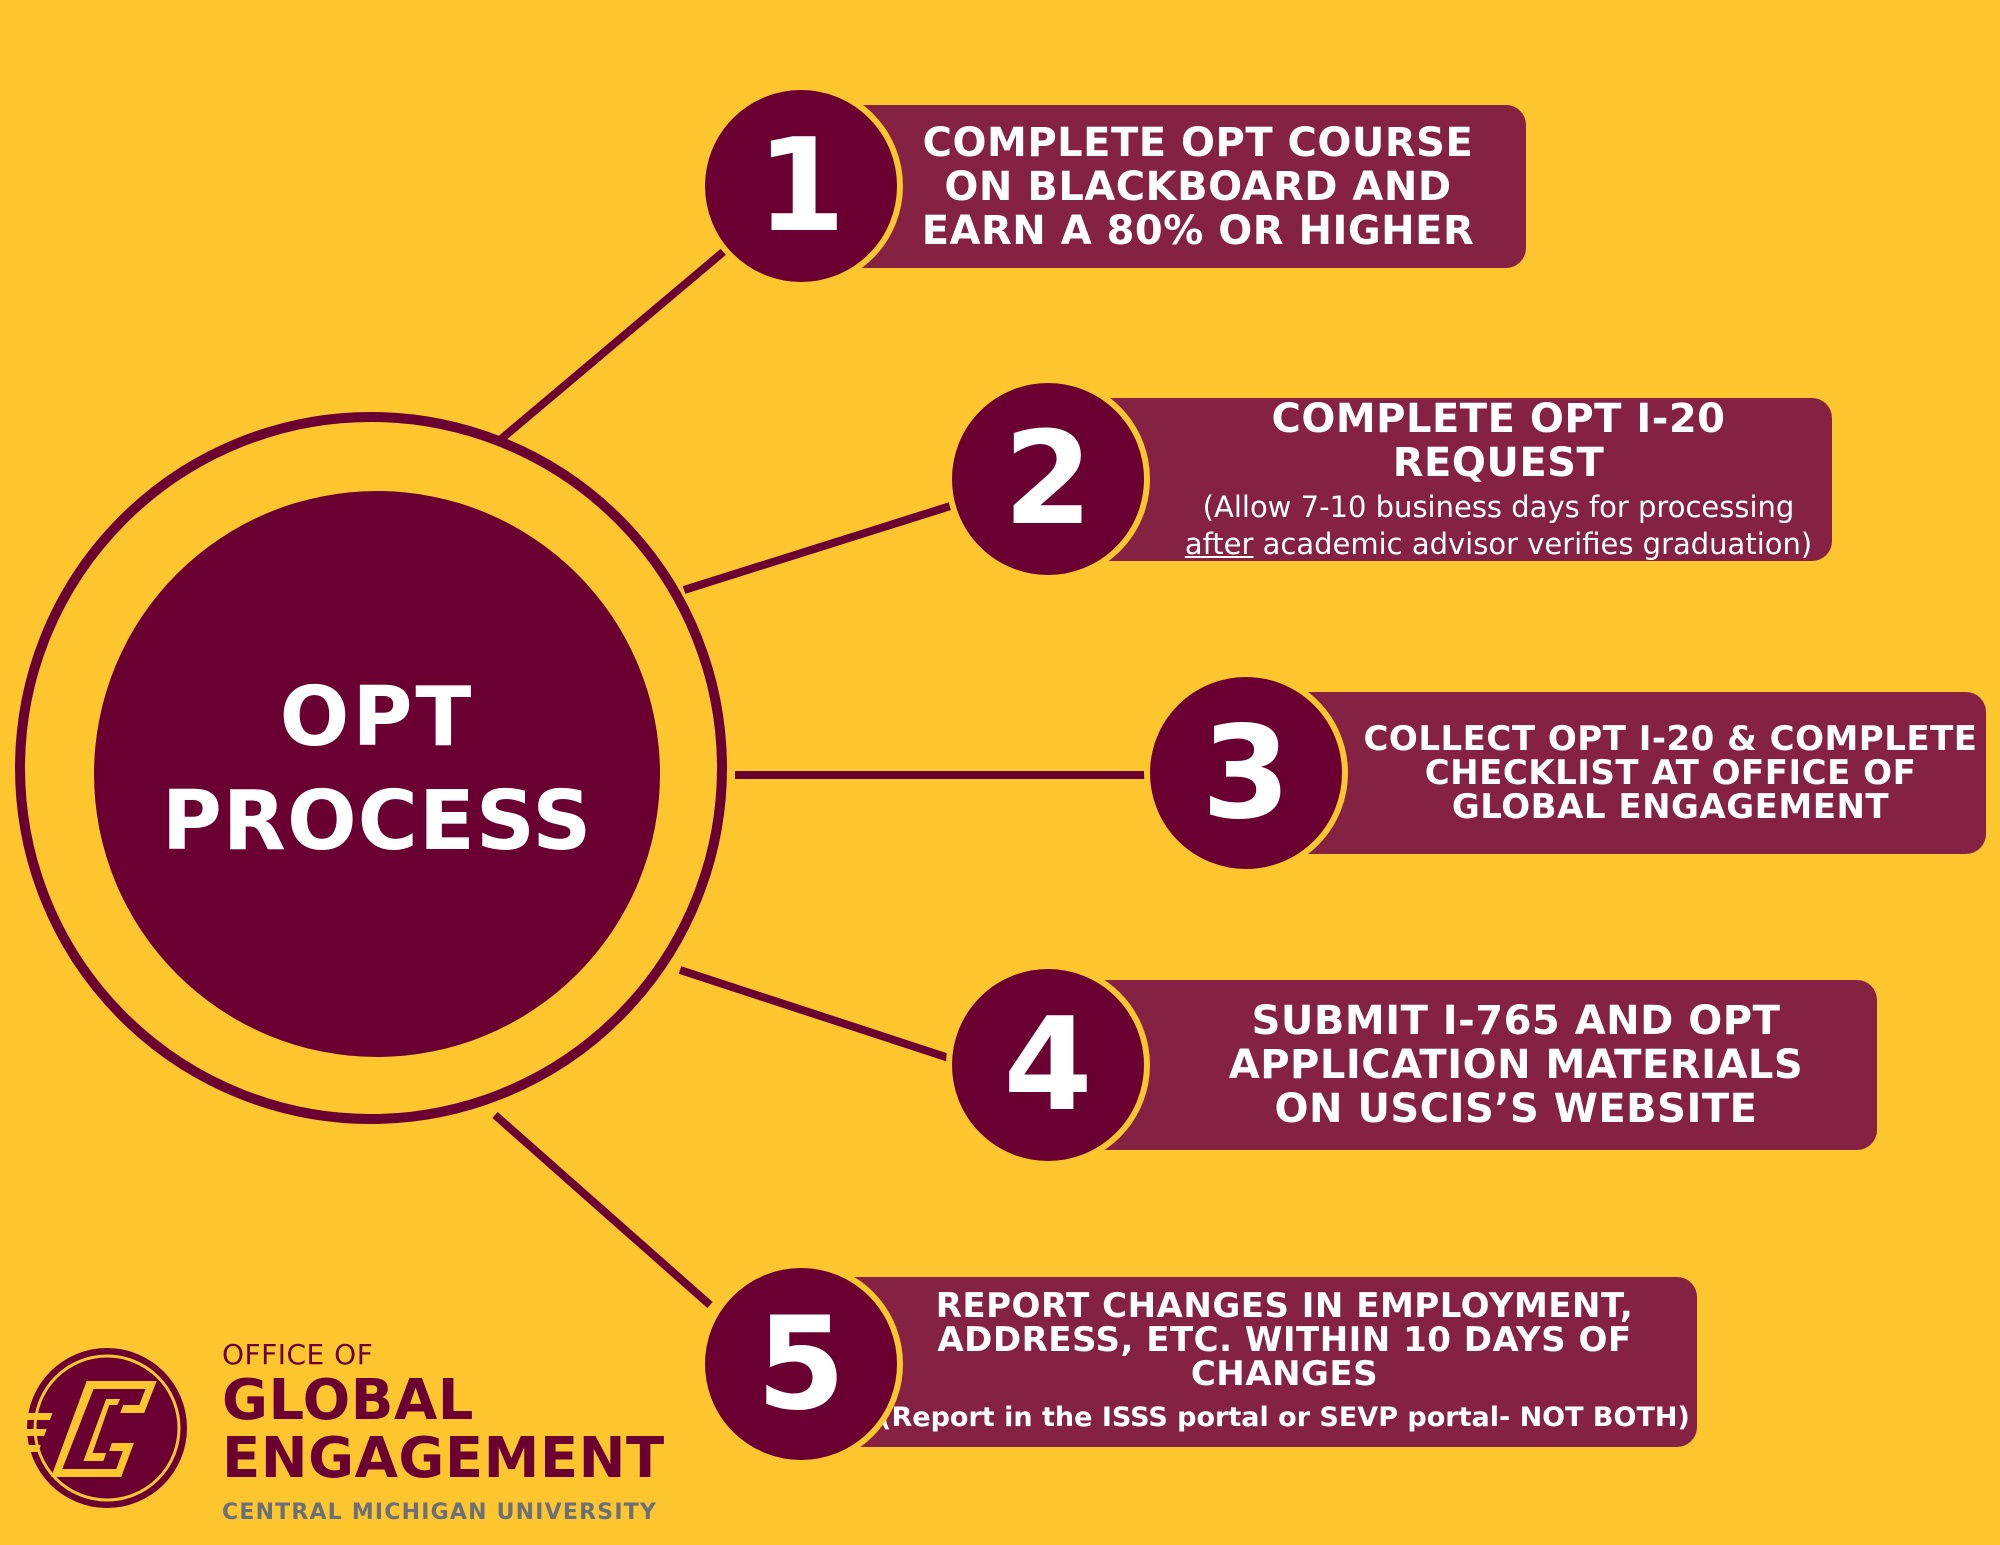 The width and height of the screenshot is (2000, 1545). I want to click on center-title-line2: PROCESS, so click(377, 821).